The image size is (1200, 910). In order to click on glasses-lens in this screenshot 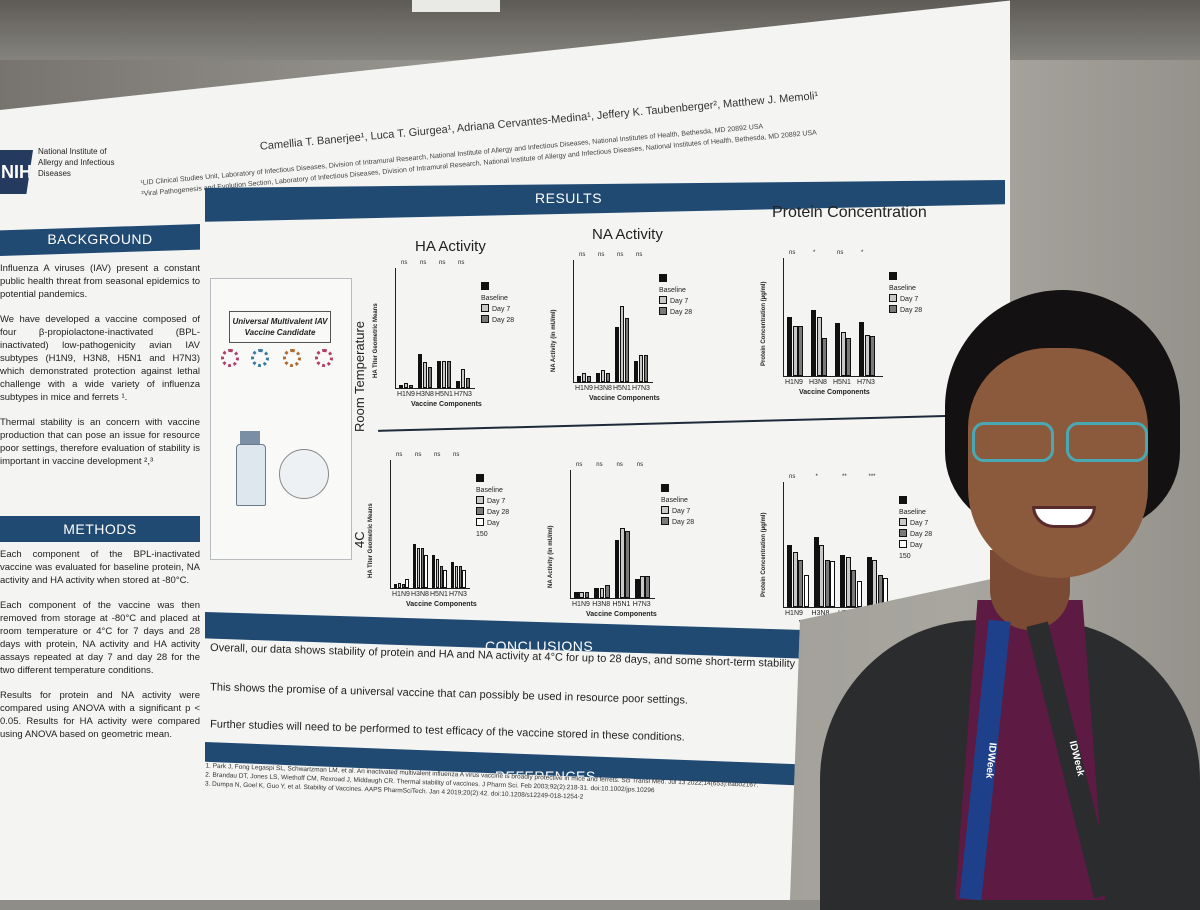, I will do `click(1013, 442)`.